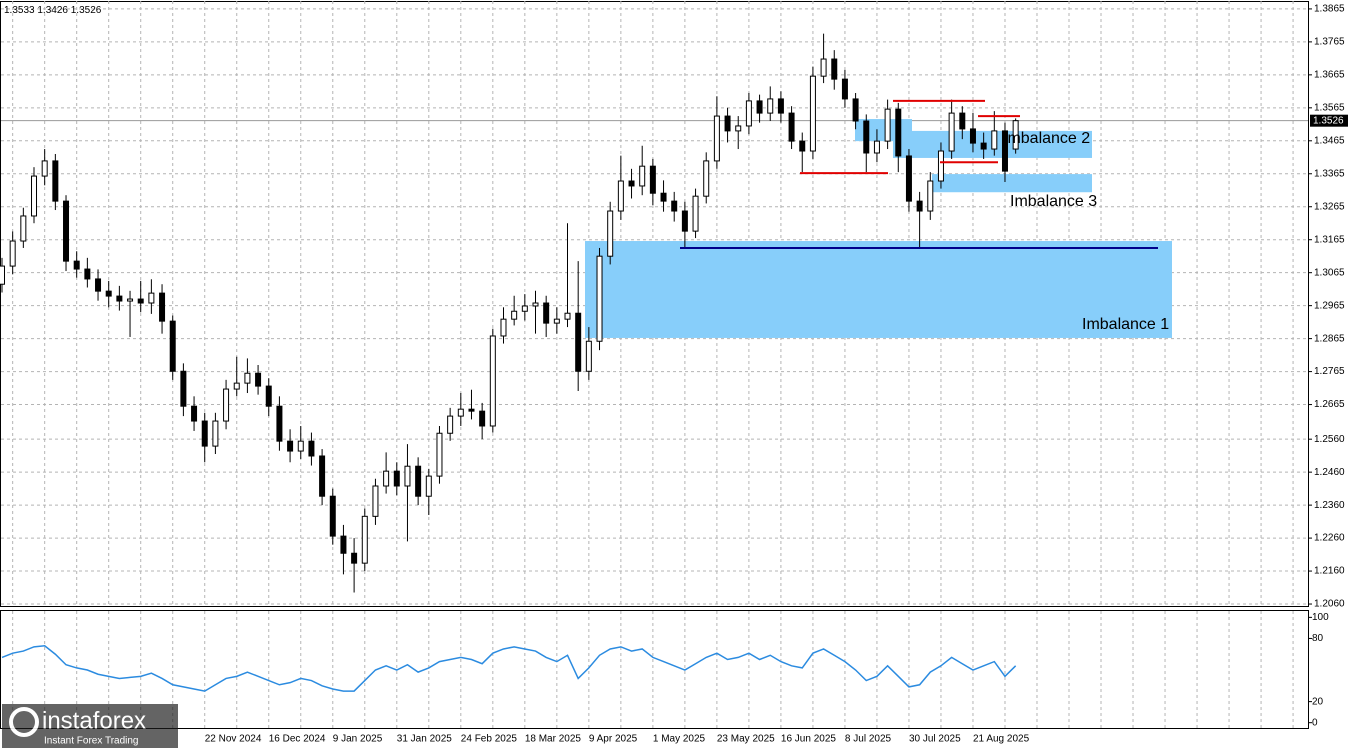 The image size is (1350, 750). What do you see at coordinates (1329, 239) in the screenshot?
I see `y-tick-label: 1.3165` at bounding box center [1329, 239].